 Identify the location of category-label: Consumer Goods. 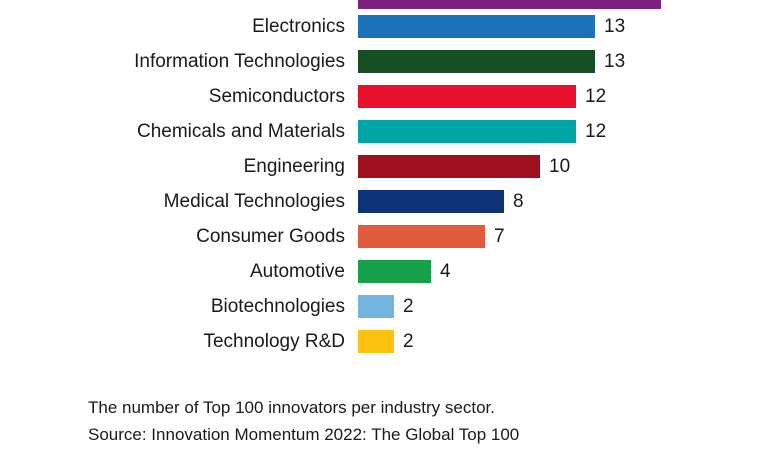
(270, 236).